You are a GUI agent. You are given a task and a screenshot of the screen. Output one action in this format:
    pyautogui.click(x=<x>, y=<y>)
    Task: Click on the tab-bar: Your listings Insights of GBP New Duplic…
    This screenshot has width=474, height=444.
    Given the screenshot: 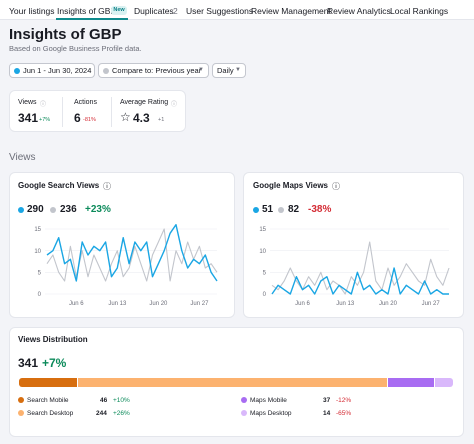 What is the action you would take?
    pyautogui.click(x=237, y=10)
    